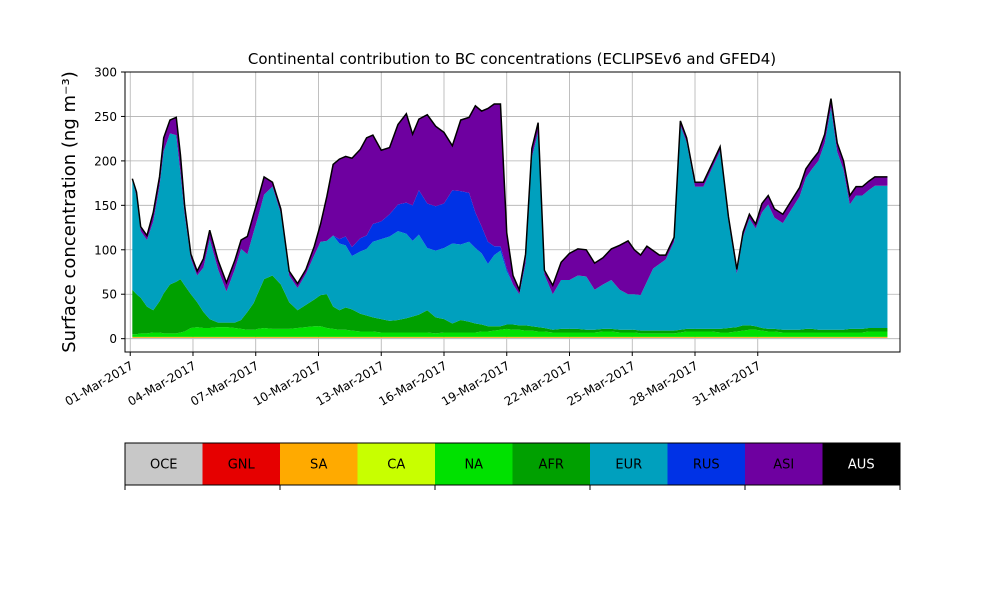 The image size is (1000, 604). I want to click on region-colorbar: OCE GNL SA CA NA AFR EUR RUS ASI AUS, so click(512, 466).